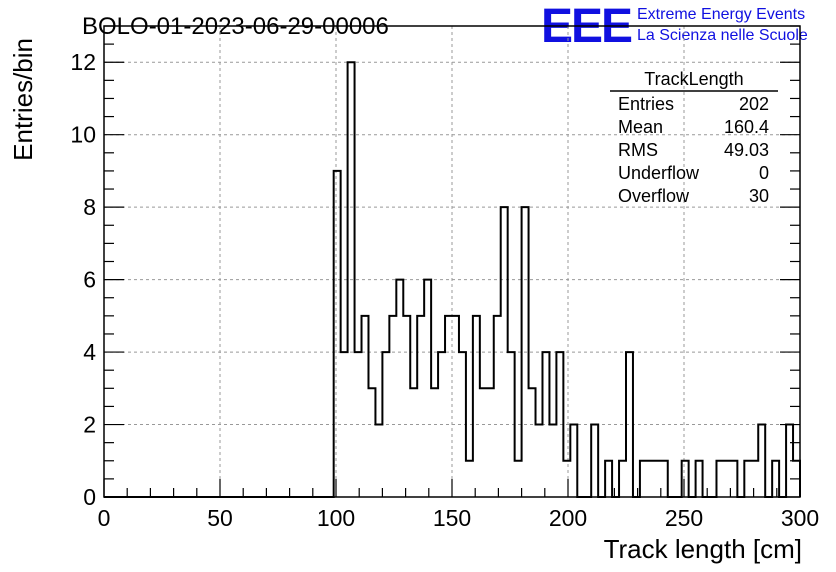 The height and width of the screenshot is (572, 836). I want to click on x-tick-label: 250, so click(684, 518).